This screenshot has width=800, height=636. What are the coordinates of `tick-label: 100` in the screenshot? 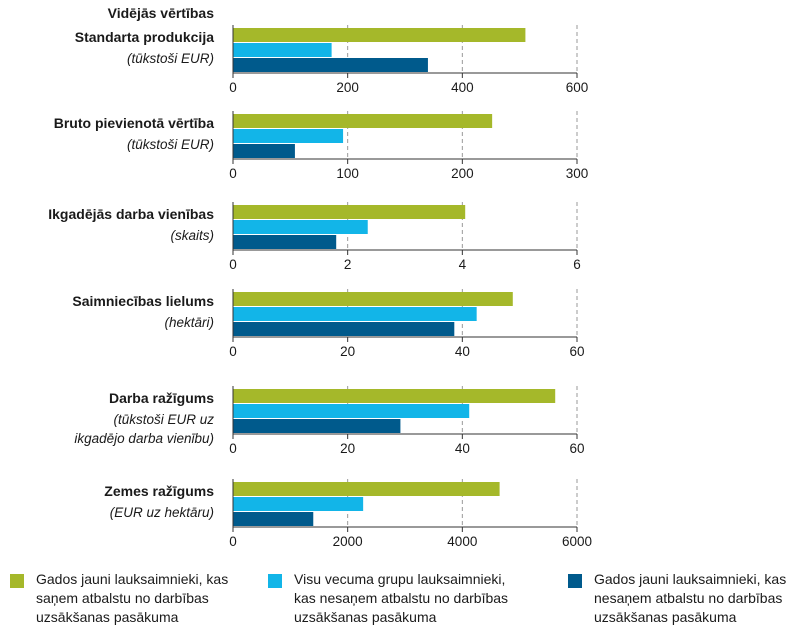 It's located at (347, 173).